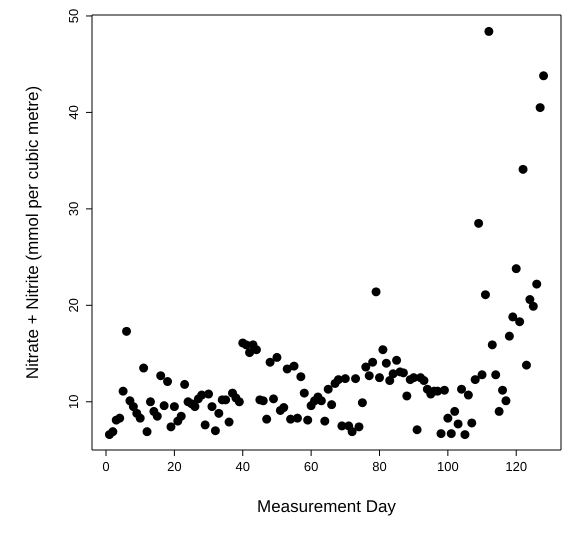 This screenshot has width=574, height=534. What do you see at coordinates (448, 466) in the screenshot?
I see `x-tick-label: 100` at bounding box center [448, 466].